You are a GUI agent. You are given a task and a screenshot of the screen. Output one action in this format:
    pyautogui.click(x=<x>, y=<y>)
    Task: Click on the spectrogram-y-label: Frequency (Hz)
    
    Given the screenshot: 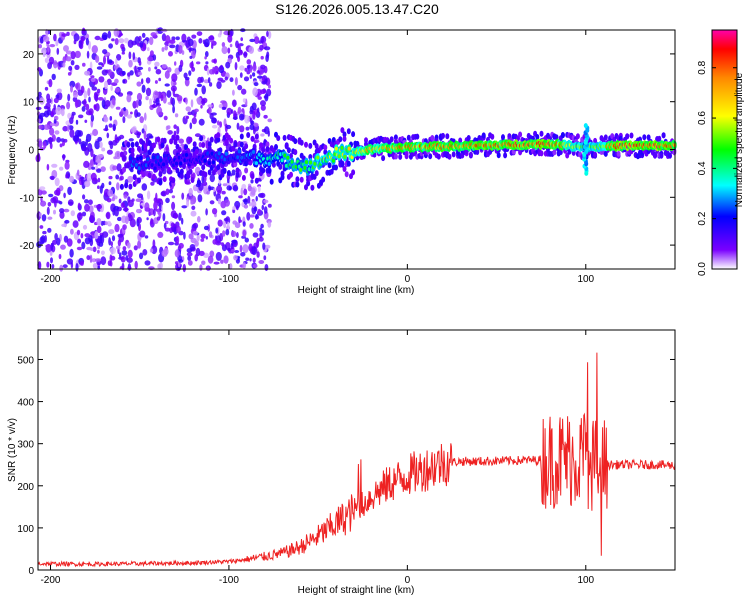 What is the action you would take?
    pyautogui.click(x=12, y=150)
    